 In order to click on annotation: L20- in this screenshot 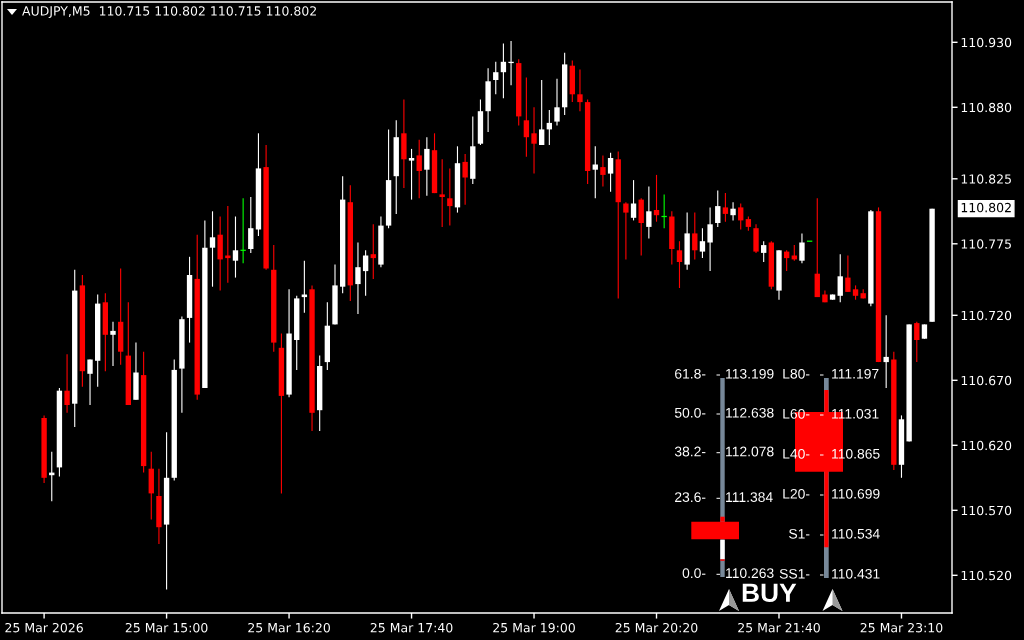, I will do `click(796, 493)`.